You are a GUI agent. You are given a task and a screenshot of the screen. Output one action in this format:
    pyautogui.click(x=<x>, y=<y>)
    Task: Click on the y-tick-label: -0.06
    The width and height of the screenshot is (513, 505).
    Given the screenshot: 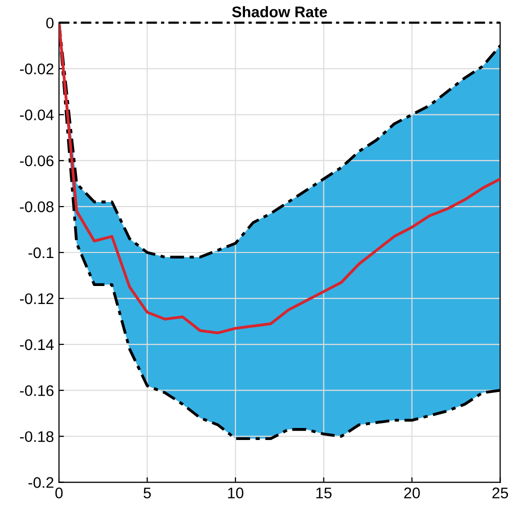 What is the action you would take?
    pyautogui.click(x=37, y=160)
    